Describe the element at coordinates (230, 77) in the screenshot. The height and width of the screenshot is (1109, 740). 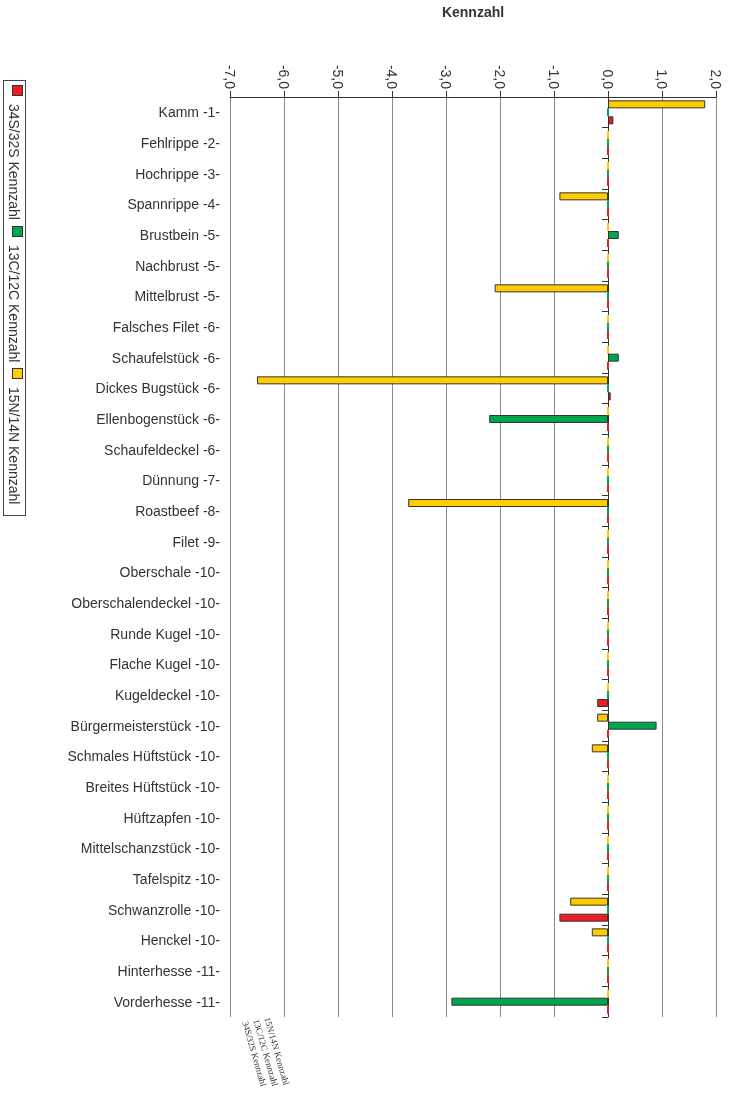
I see `x-tick-label: -7,0` at that location.